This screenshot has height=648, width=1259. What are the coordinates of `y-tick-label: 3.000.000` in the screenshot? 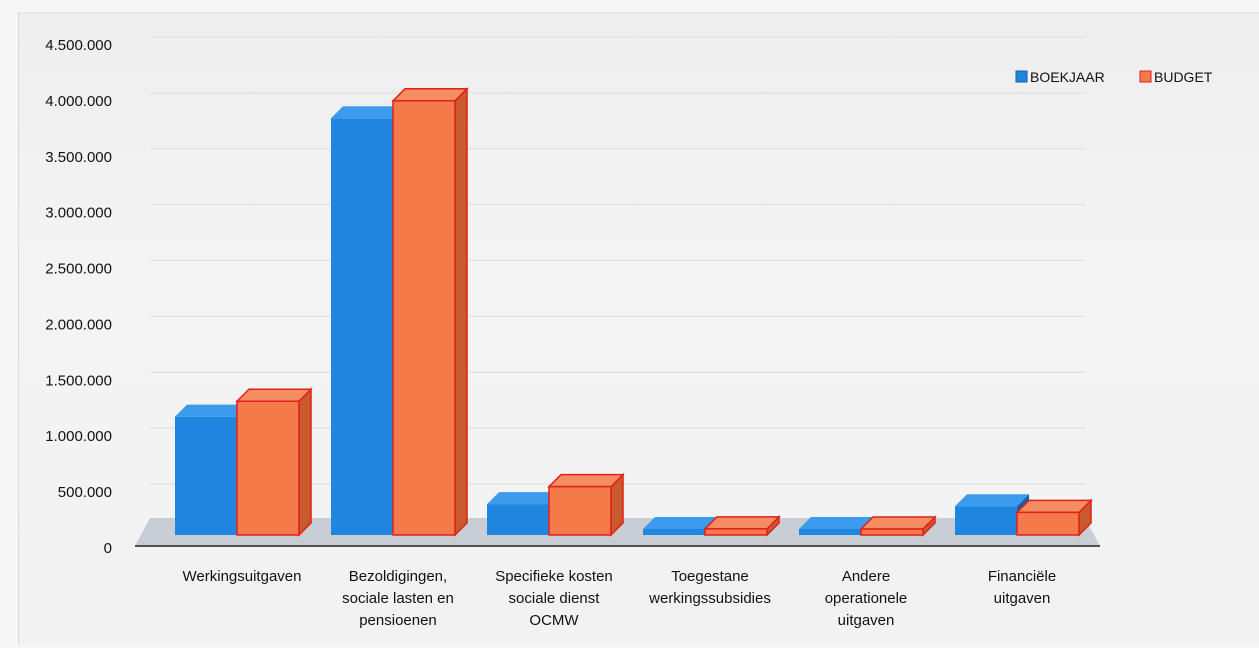 It's located at (78, 213).